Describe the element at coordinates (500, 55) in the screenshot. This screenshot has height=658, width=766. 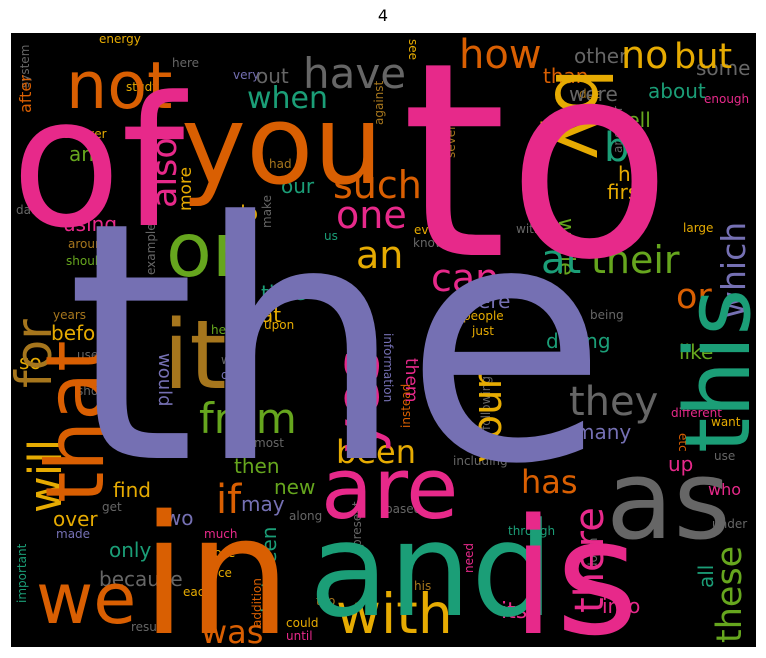
I see `cloud-word-how: how` at that location.